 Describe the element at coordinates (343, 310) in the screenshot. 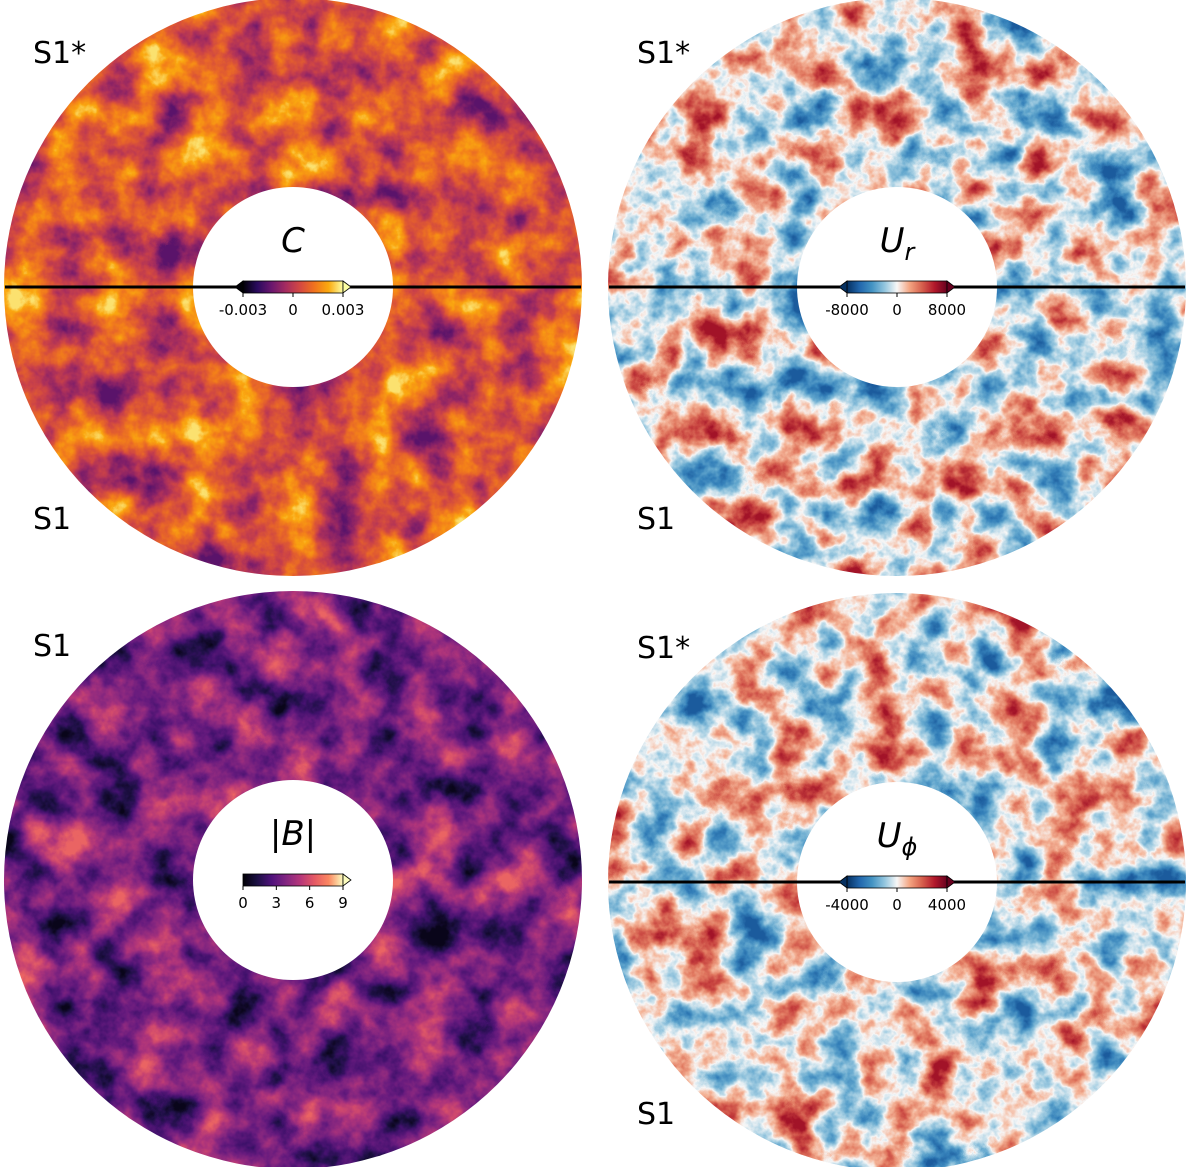

I see `colorbar-tick-label: 0.003` at that location.